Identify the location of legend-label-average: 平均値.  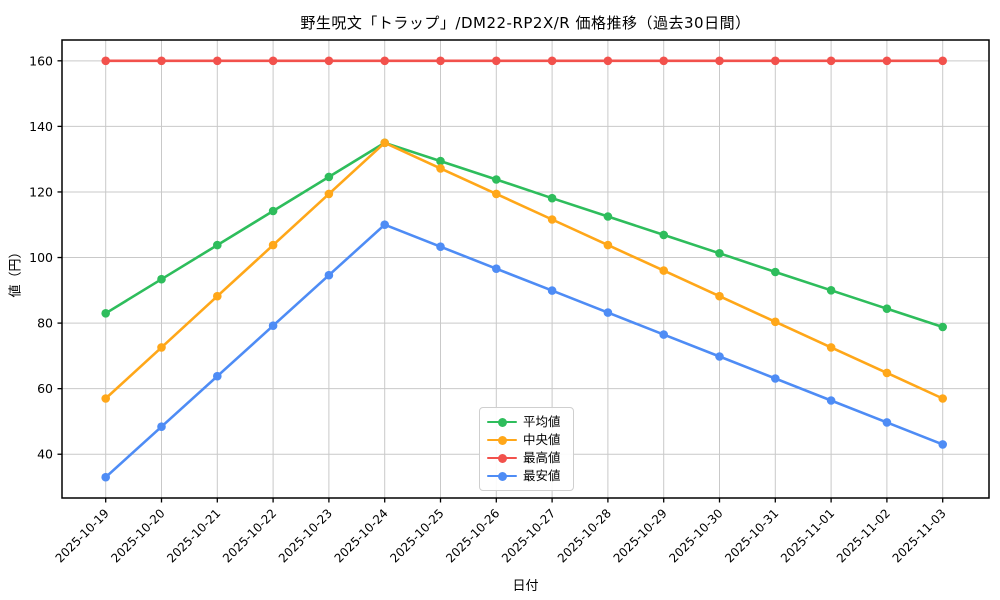
(542, 421).